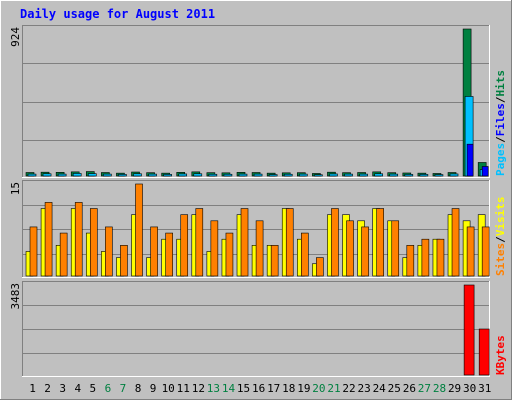 This screenshot has height=405, width=512. Describe the element at coordinates (394, 388) in the screenshot. I see `x-label-day-25: 25` at that location.